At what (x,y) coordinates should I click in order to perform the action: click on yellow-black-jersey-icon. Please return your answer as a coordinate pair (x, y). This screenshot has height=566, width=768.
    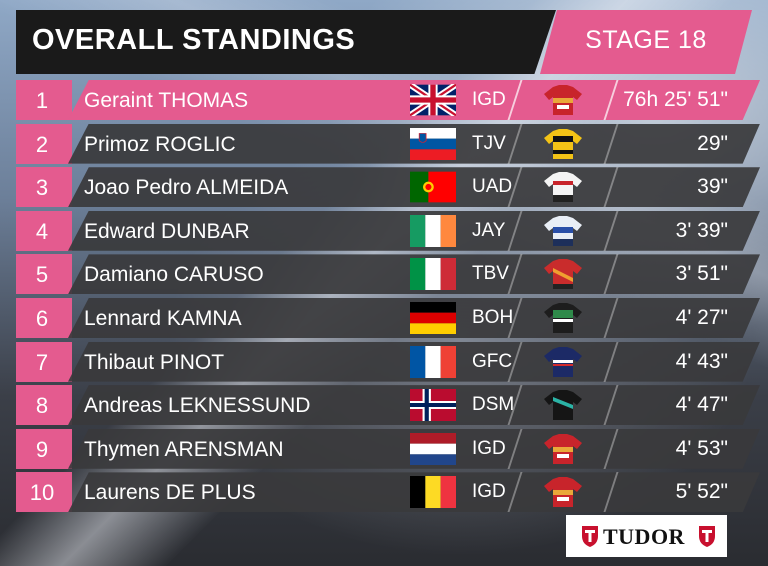
    Looking at the image, I should click on (563, 144).